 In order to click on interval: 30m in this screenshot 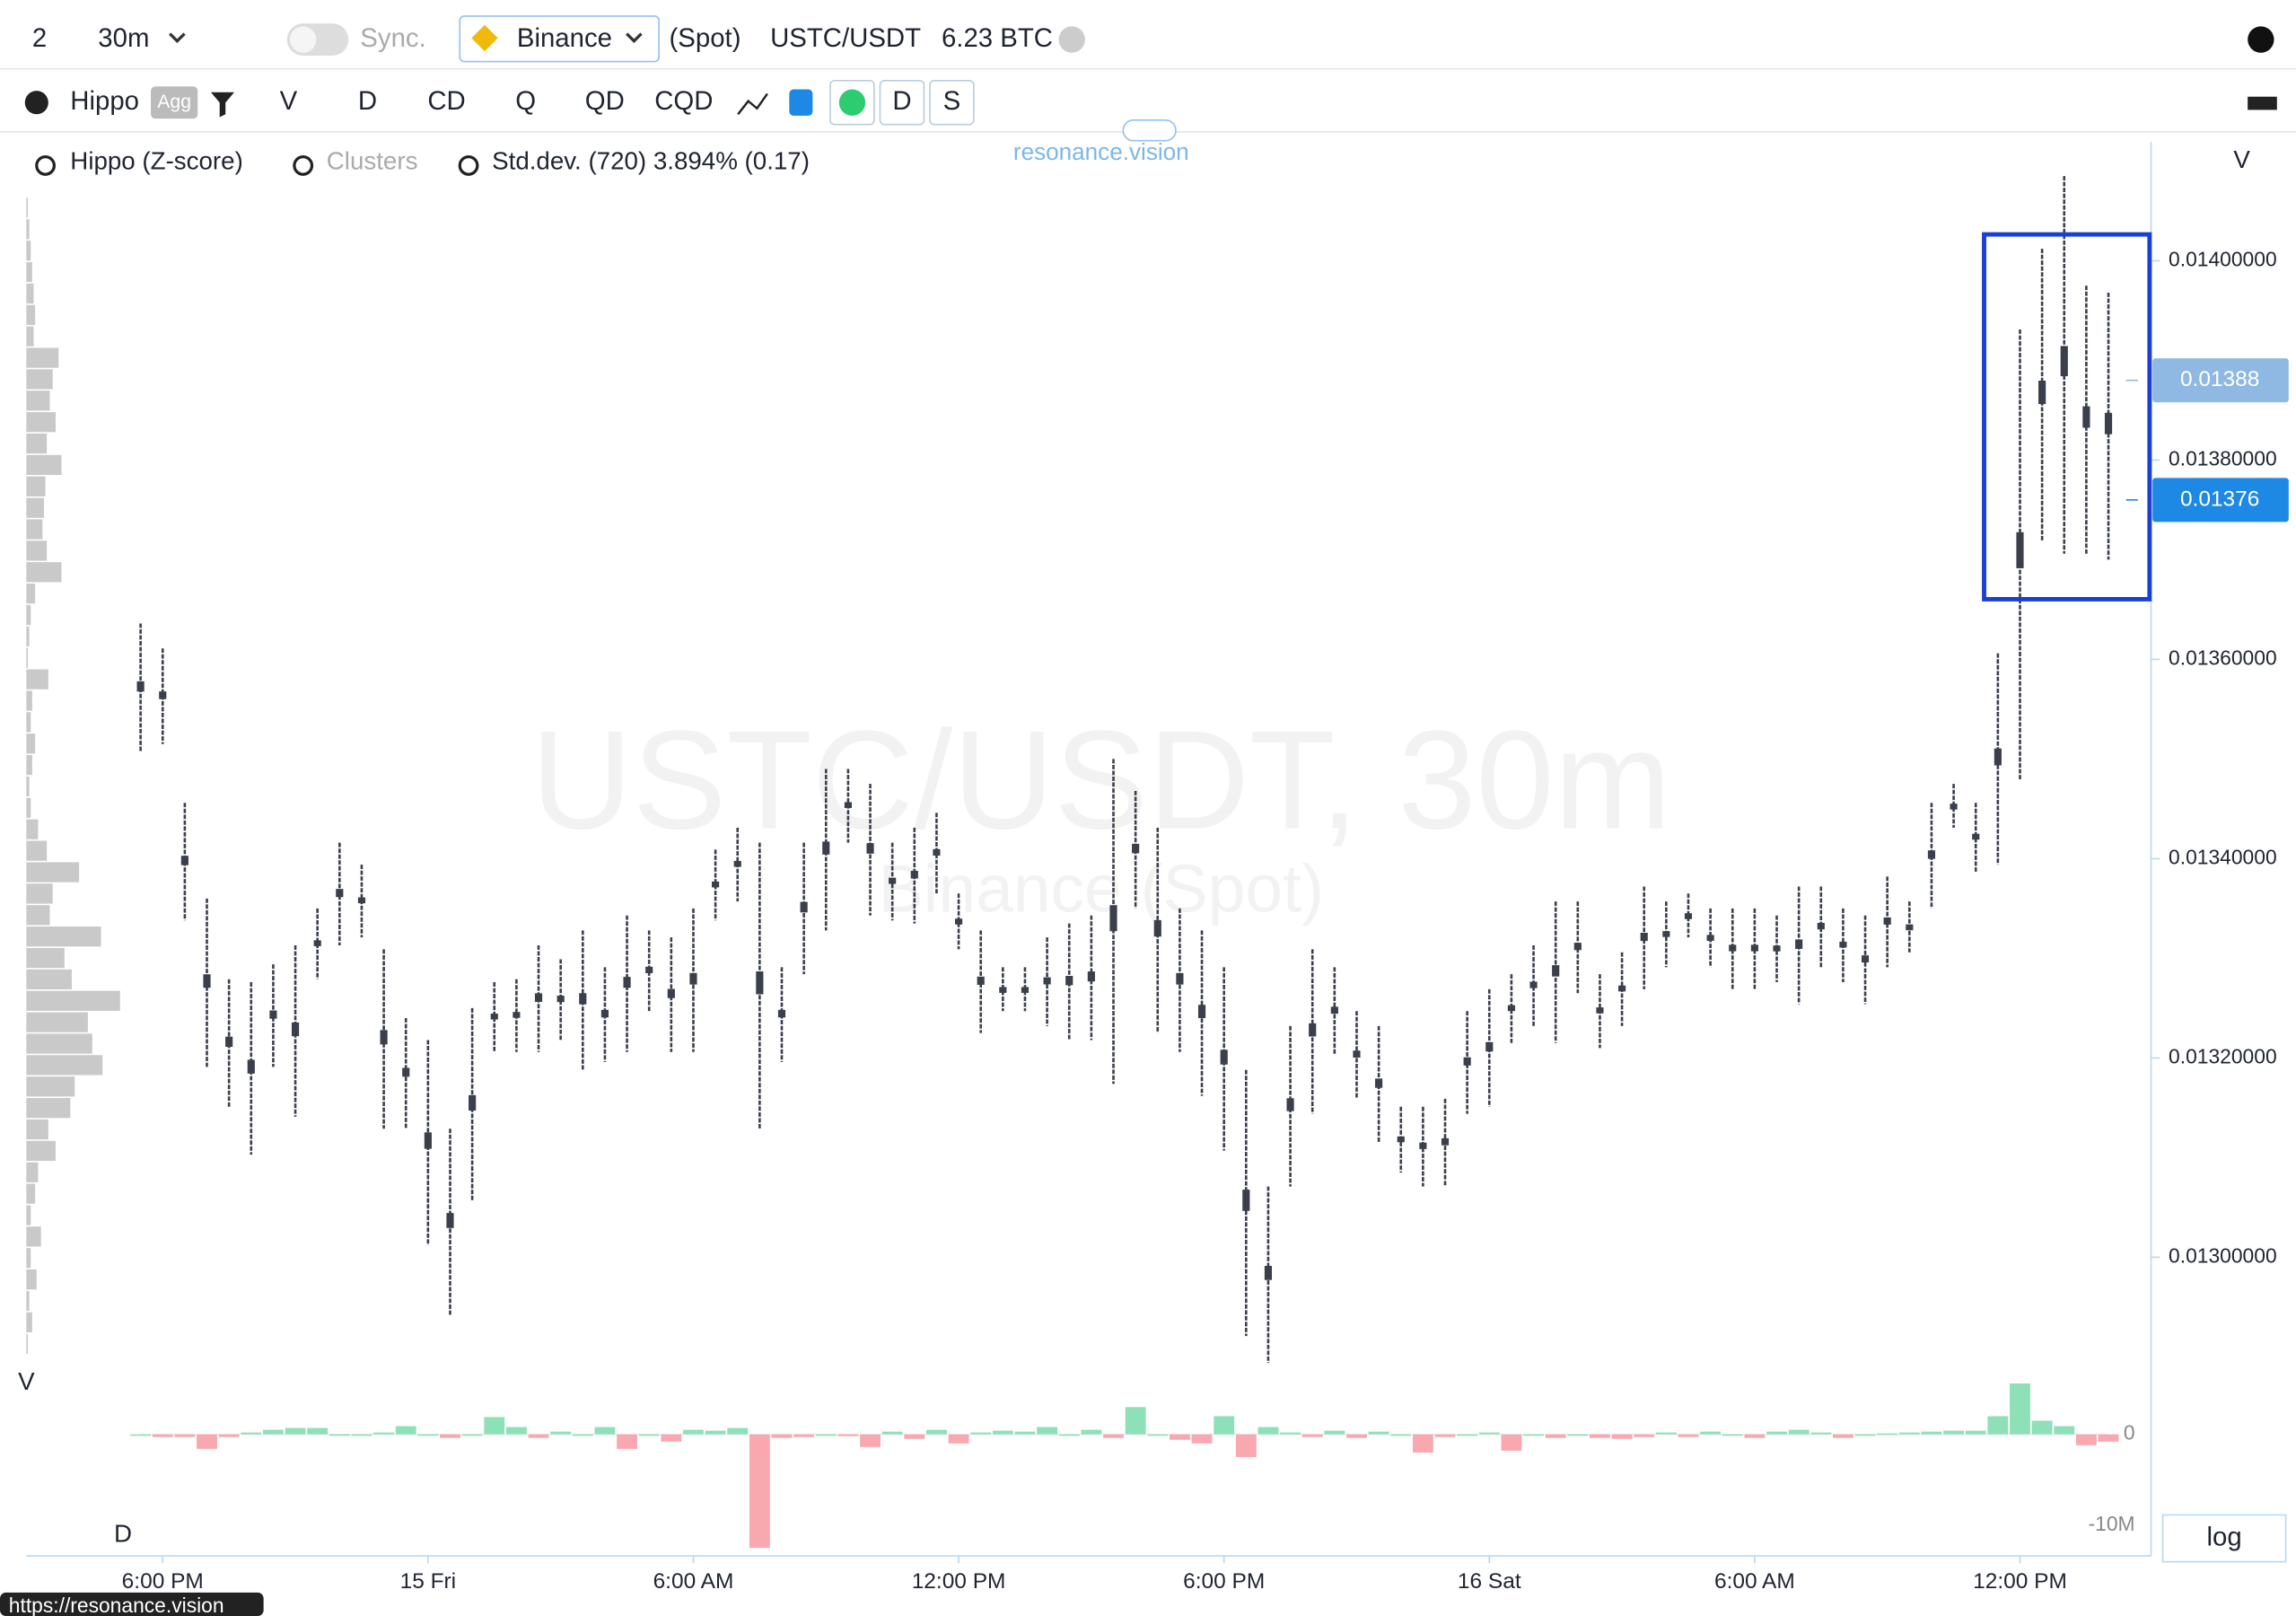, I will do `click(123, 38)`.